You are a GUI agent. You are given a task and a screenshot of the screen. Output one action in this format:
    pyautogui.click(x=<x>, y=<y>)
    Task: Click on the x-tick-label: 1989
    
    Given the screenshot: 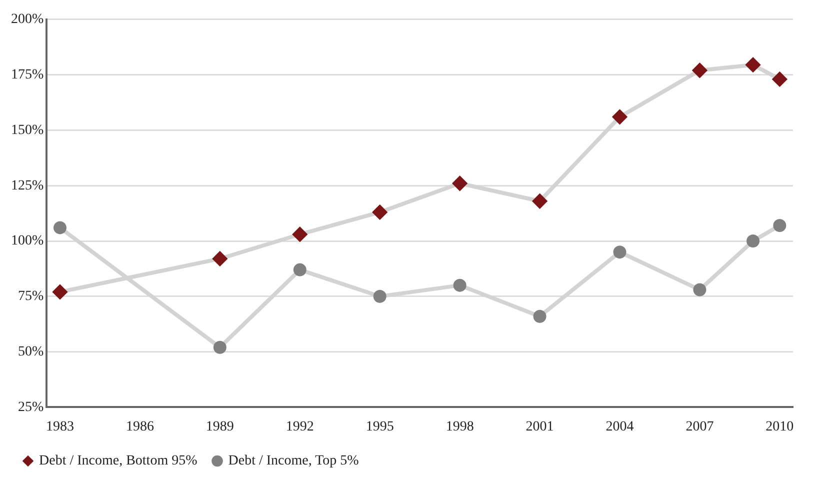 What is the action you would take?
    pyautogui.click(x=220, y=426)
    